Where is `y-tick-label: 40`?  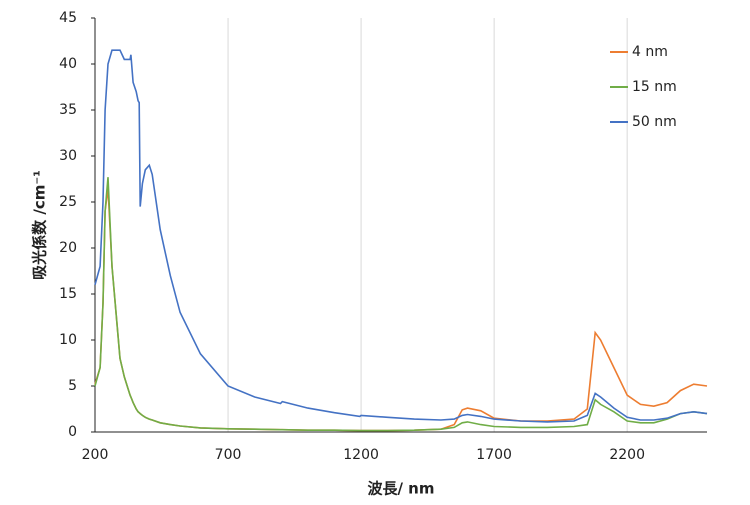 y-tick-label: 40 is located at coordinates (68, 64).